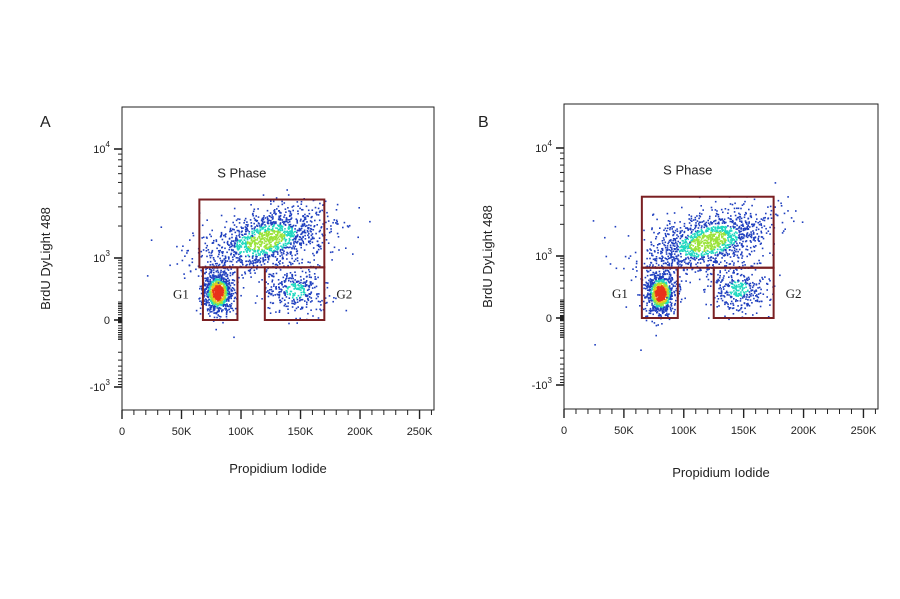 The height and width of the screenshot is (599, 900). Describe the element at coordinates (259, 263) in the screenshot. I see `event-scatter` at that location.